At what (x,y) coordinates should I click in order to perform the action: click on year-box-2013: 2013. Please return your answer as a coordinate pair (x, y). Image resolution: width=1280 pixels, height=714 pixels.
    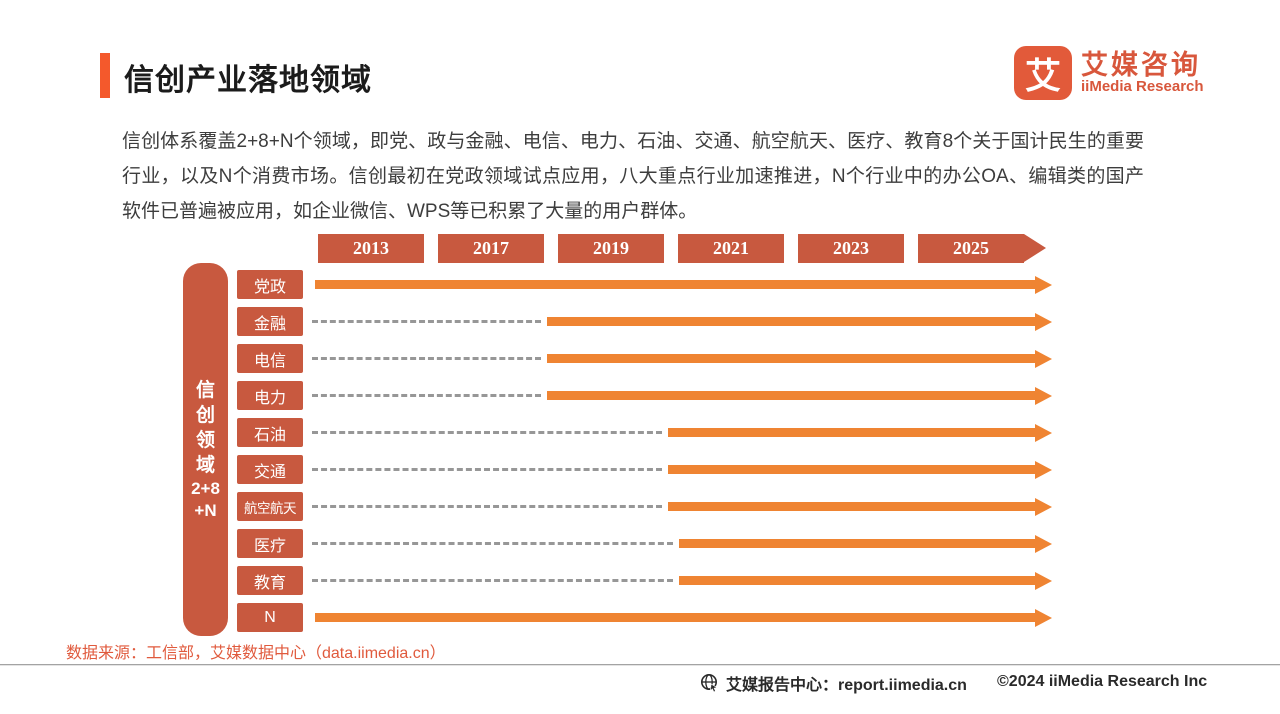
    Looking at the image, I should click on (371, 248).